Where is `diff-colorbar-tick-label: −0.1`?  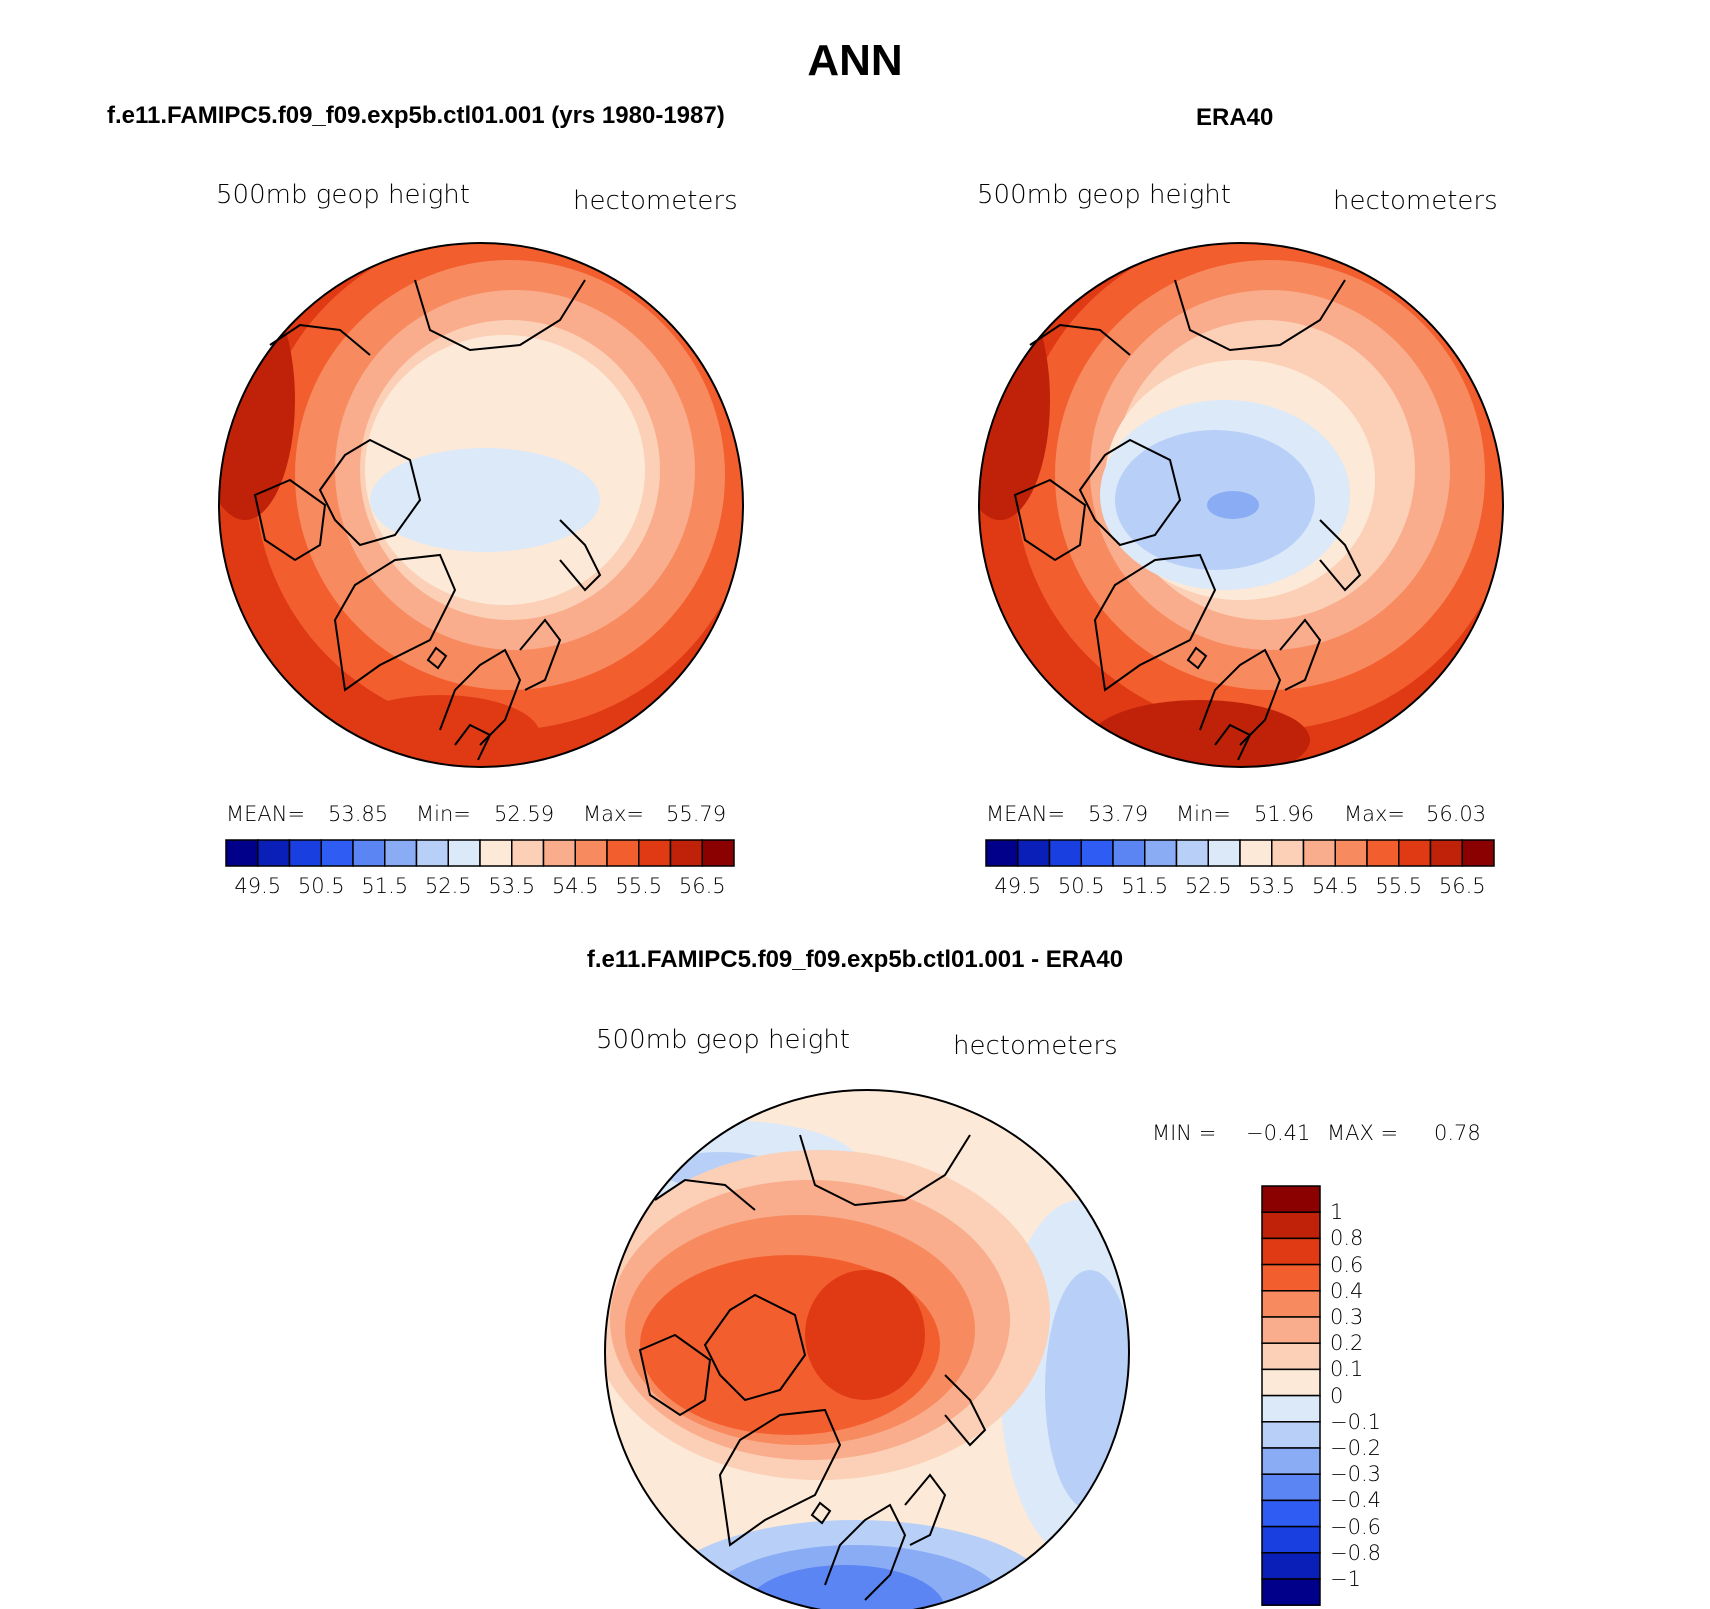 diff-colorbar-tick-label: −0.1 is located at coordinates (1355, 1421).